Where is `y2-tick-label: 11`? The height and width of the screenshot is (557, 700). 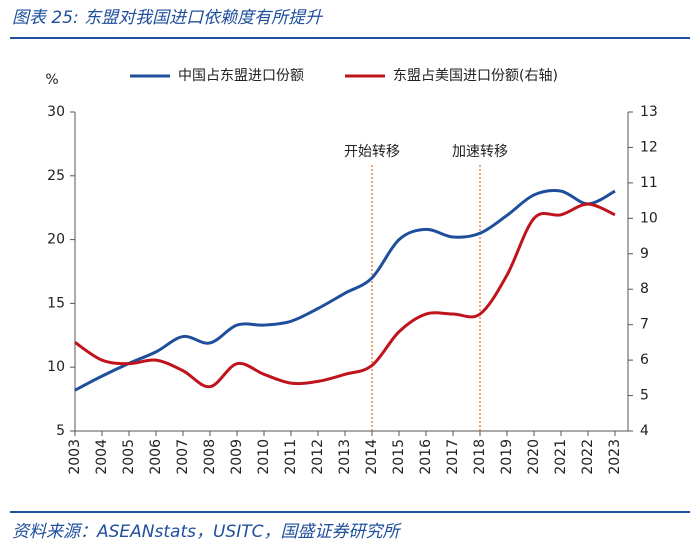
y2-tick-label: 11 is located at coordinates (649, 183).